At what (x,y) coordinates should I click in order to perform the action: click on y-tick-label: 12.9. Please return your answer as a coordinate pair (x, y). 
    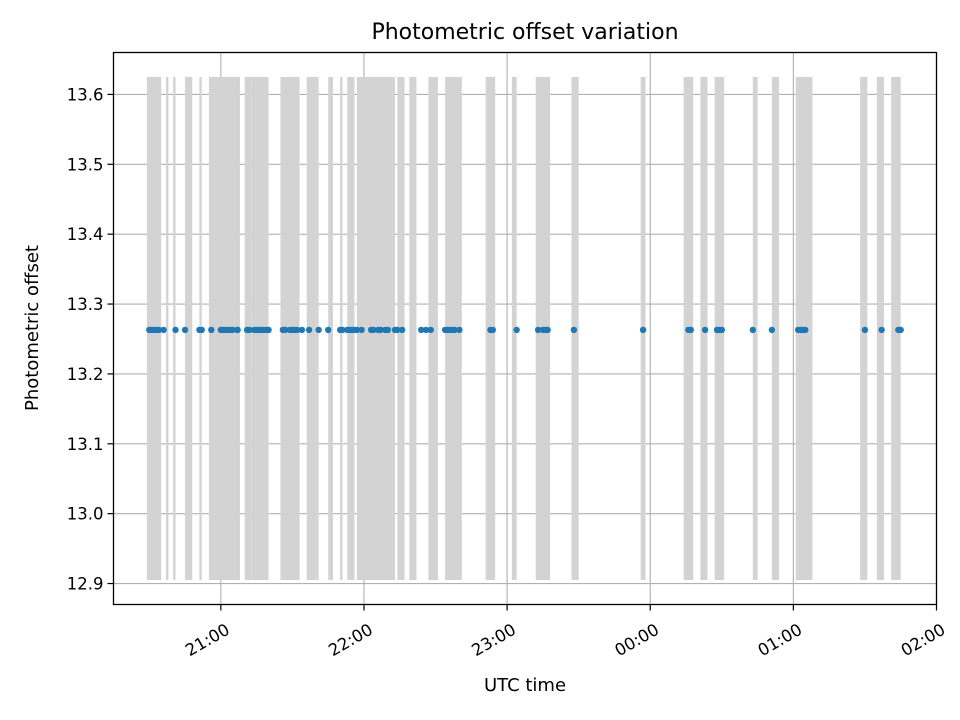
    Looking at the image, I should click on (85, 584).